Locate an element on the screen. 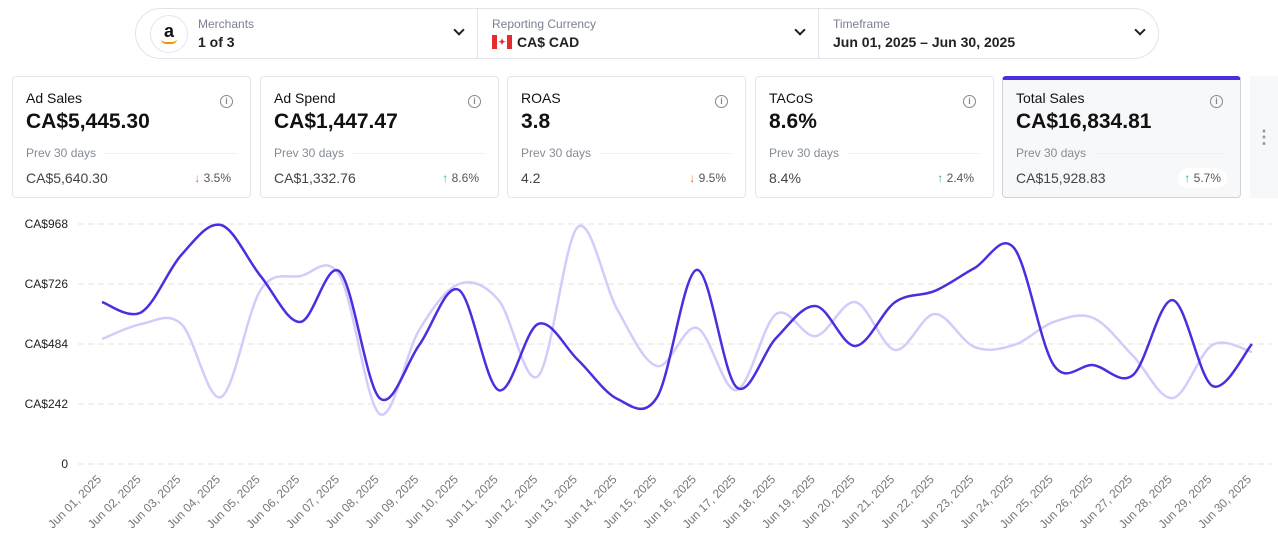 The image size is (1278, 545). change-value: 5.7% is located at coordinates (1207, 178).